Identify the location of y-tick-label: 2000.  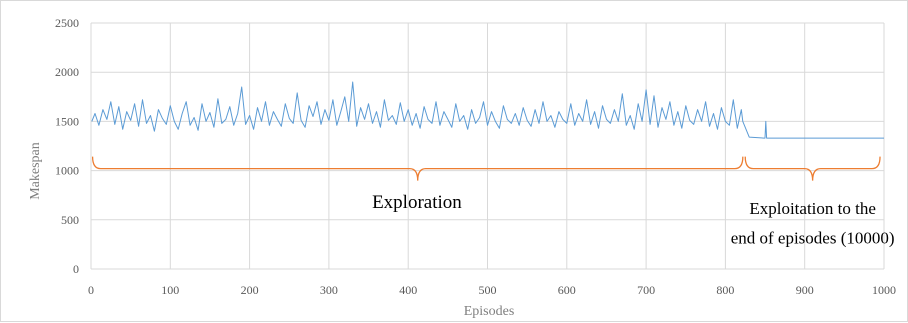
(67, 72).